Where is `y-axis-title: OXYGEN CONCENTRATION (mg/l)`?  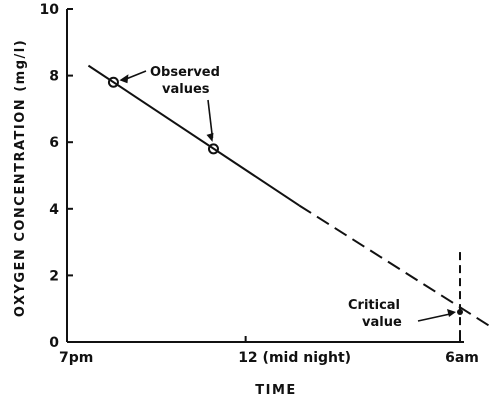
y-axis-title: OXYGEN CONCENTRATION (mg/l) is located at coordinates (20, 178).